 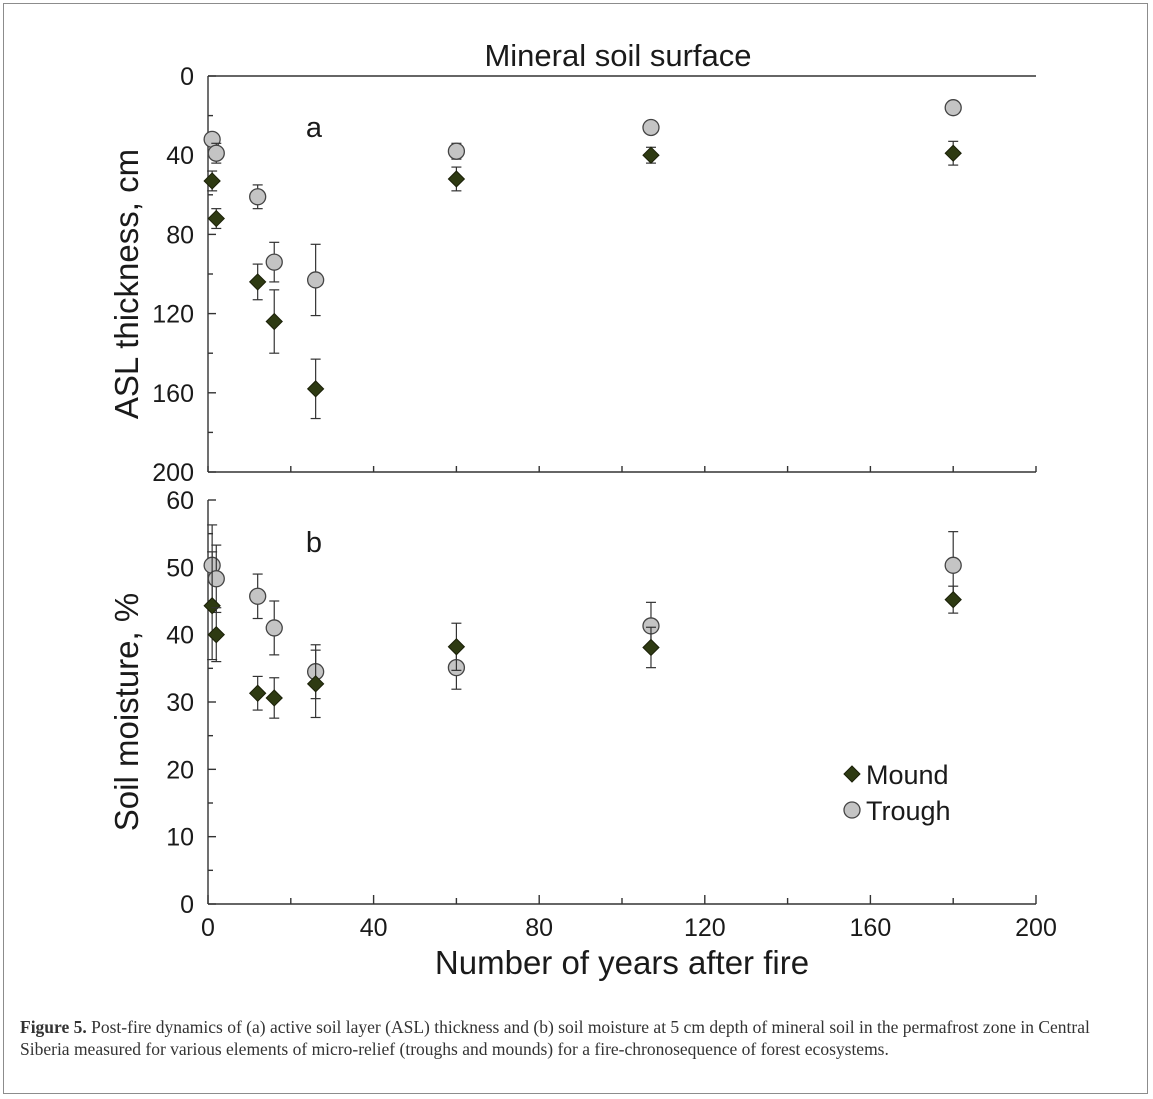 I want to click on legend-trough-marker, so click(x=852, y=810).